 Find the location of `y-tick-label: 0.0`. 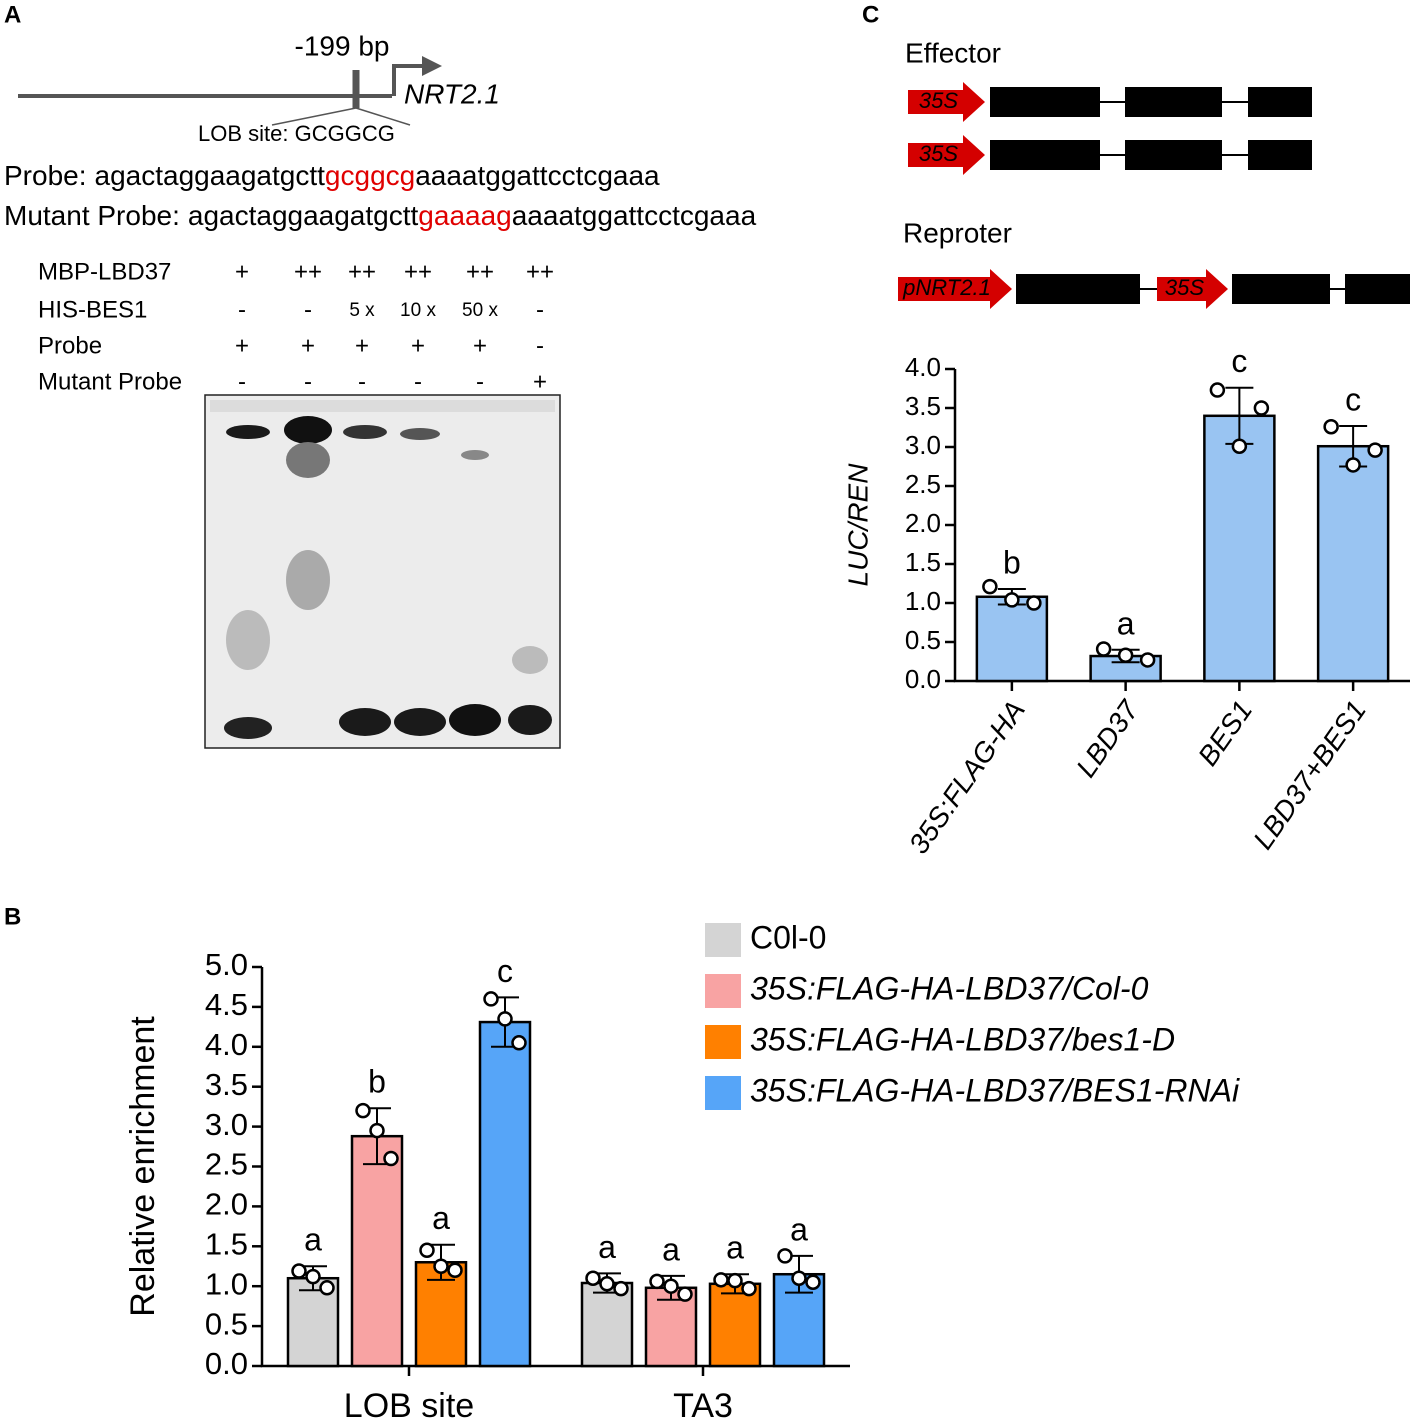

y-tick-label: 0.0 is located at coordinates (226, 1363).